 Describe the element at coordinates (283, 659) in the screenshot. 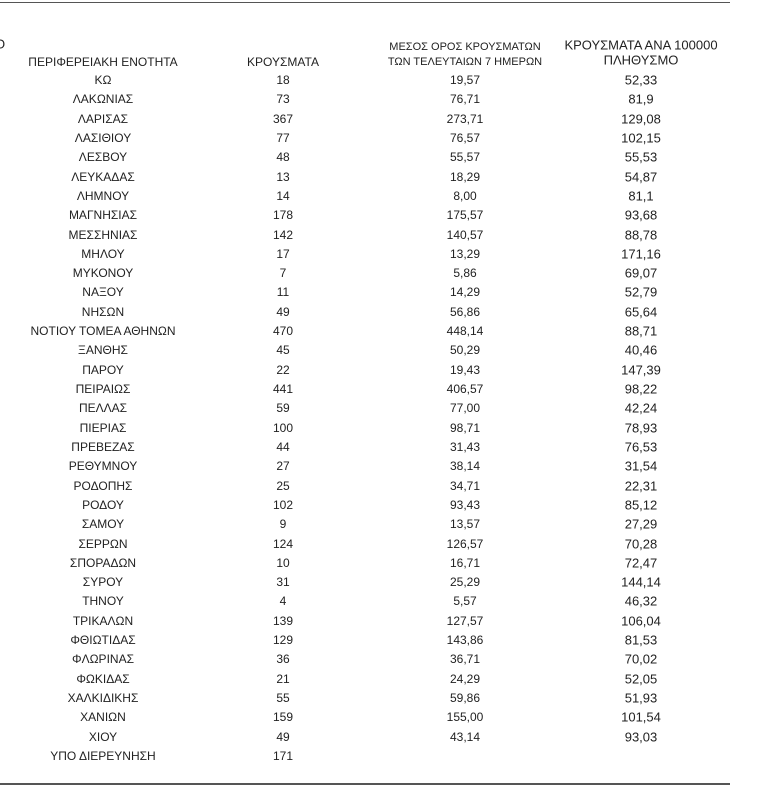

I see `value-cell: 36` at that location.